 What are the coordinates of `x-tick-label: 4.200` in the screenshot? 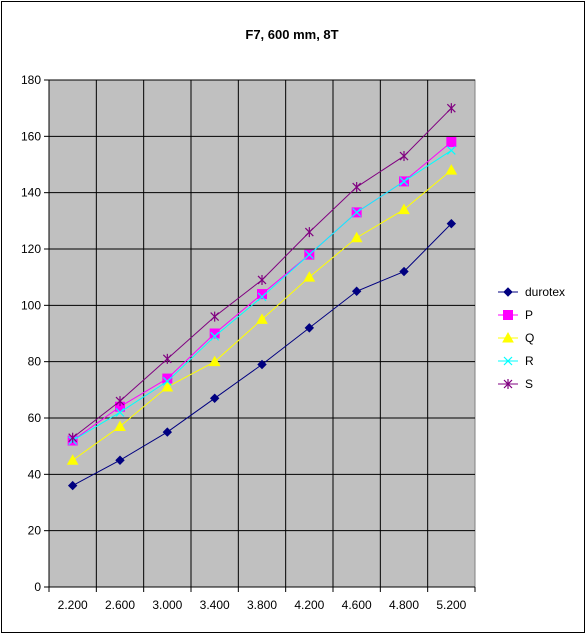 It's located at (309, 605).